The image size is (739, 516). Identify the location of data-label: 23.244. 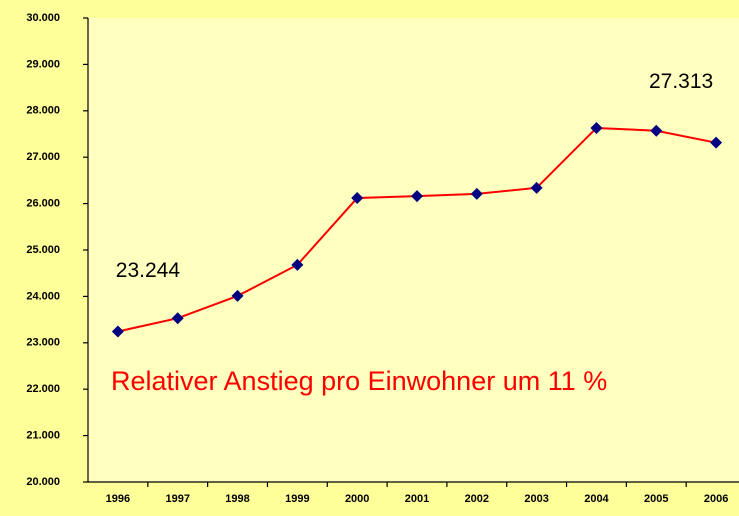
(148, 270).